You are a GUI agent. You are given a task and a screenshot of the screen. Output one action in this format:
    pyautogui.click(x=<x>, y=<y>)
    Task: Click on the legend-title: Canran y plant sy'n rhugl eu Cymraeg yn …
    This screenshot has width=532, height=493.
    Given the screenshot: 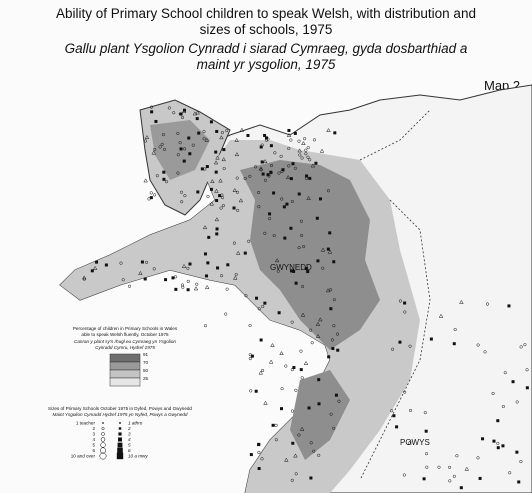 What is the action you would take?
    pyautogui.click(x=125, y=341)
    